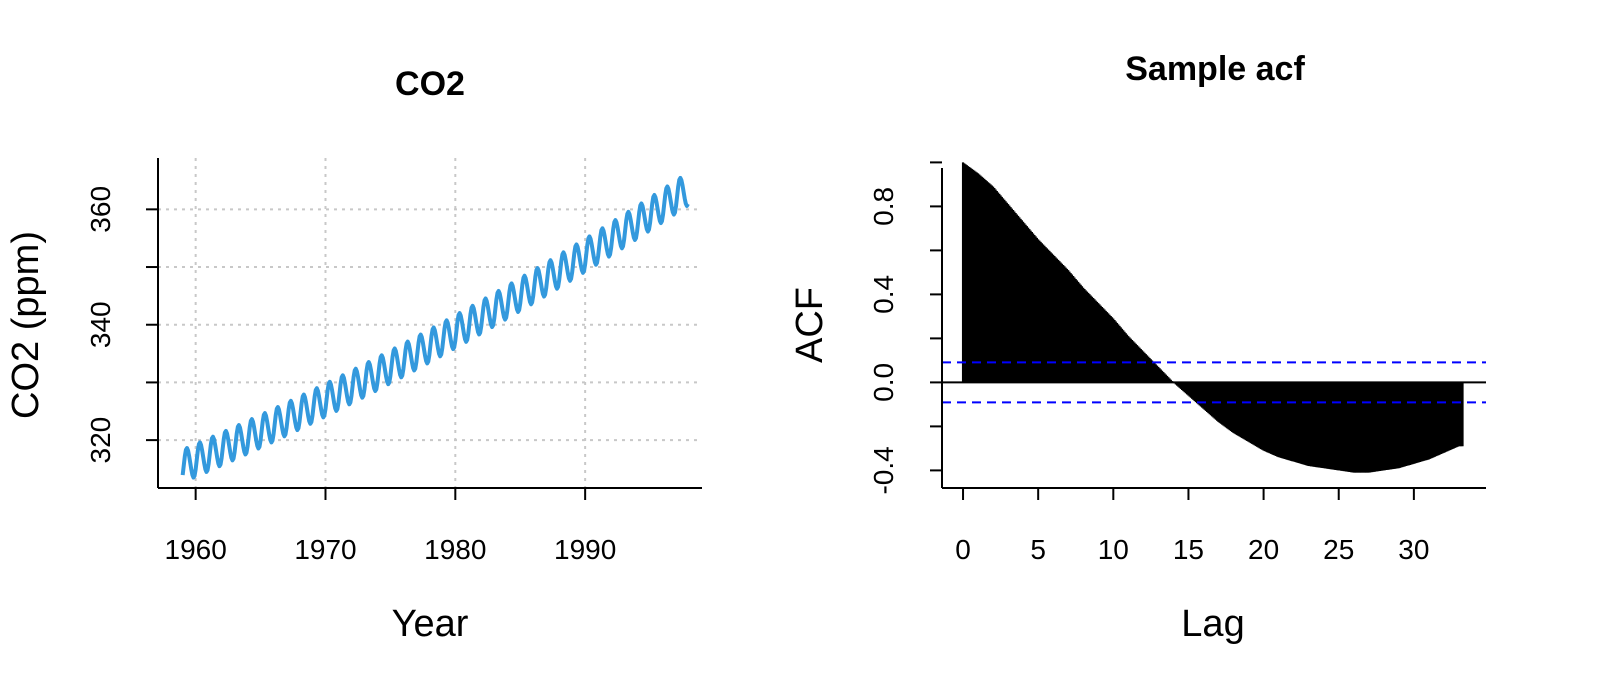  What do you see at coordinates (196, 549) in the screenshot?
I see `co2-x-tick-label: 1960` at bounding box center [196, 549].